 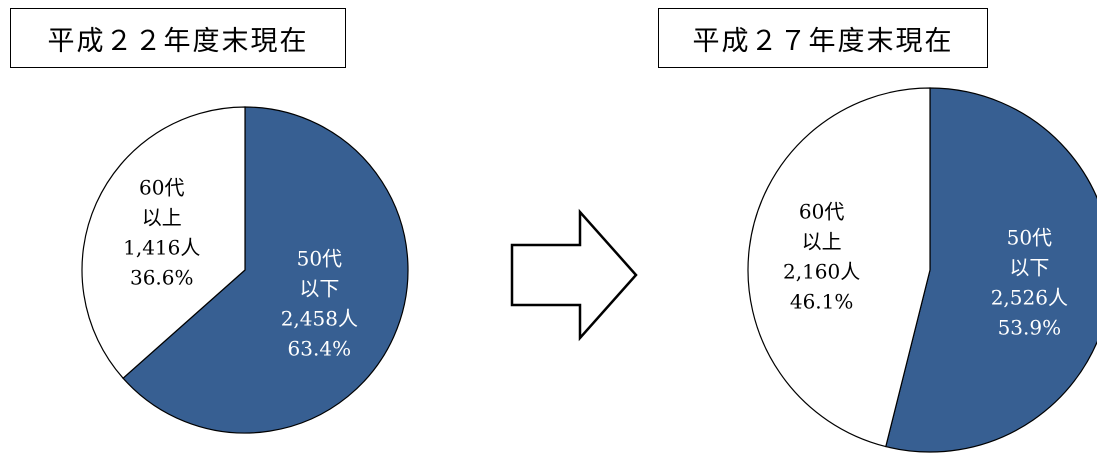 What do you see at coordinates (1030, 327) in the screenshot?
I see `slice-label-under-50s: 53.9%` at bounding box center [1030, 327].